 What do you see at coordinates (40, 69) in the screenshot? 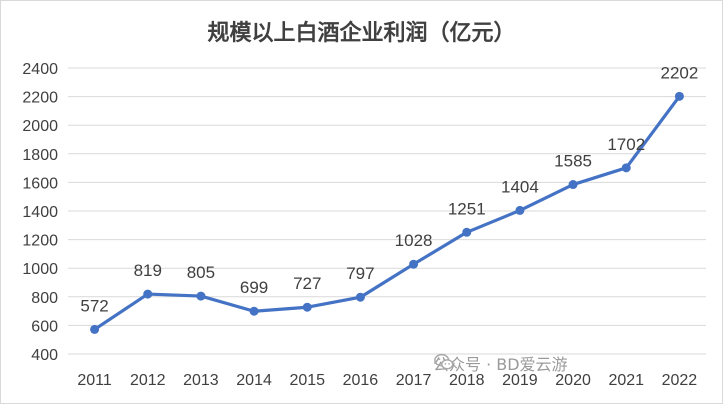
I see `y-tick-label: 2400` at bounding box center [40, 69].